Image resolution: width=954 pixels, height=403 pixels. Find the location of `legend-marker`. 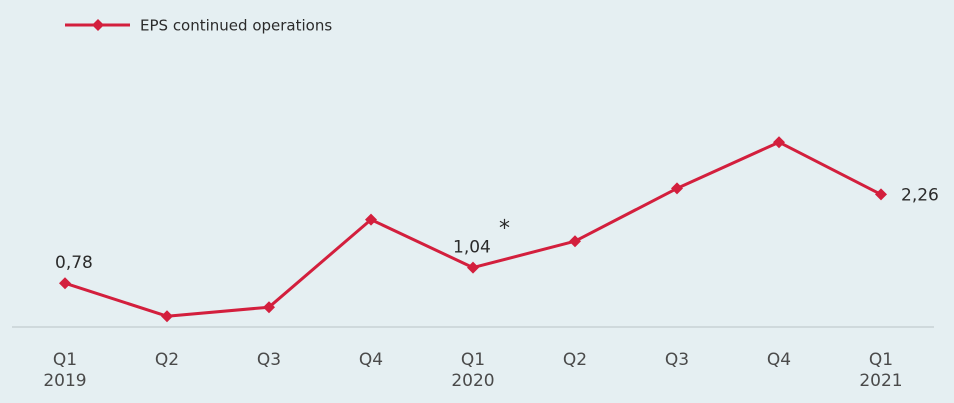

legend-marker is located at coordinates (98, 25).